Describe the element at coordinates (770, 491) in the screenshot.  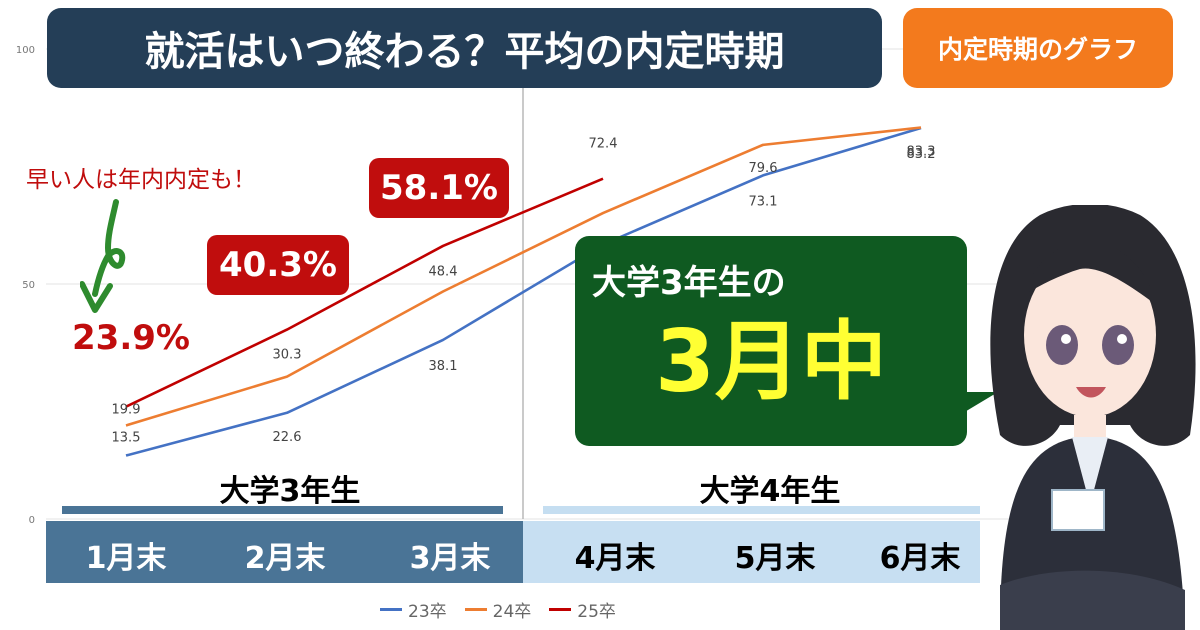
I see `year-label-4th: 大学4年生` at that location.